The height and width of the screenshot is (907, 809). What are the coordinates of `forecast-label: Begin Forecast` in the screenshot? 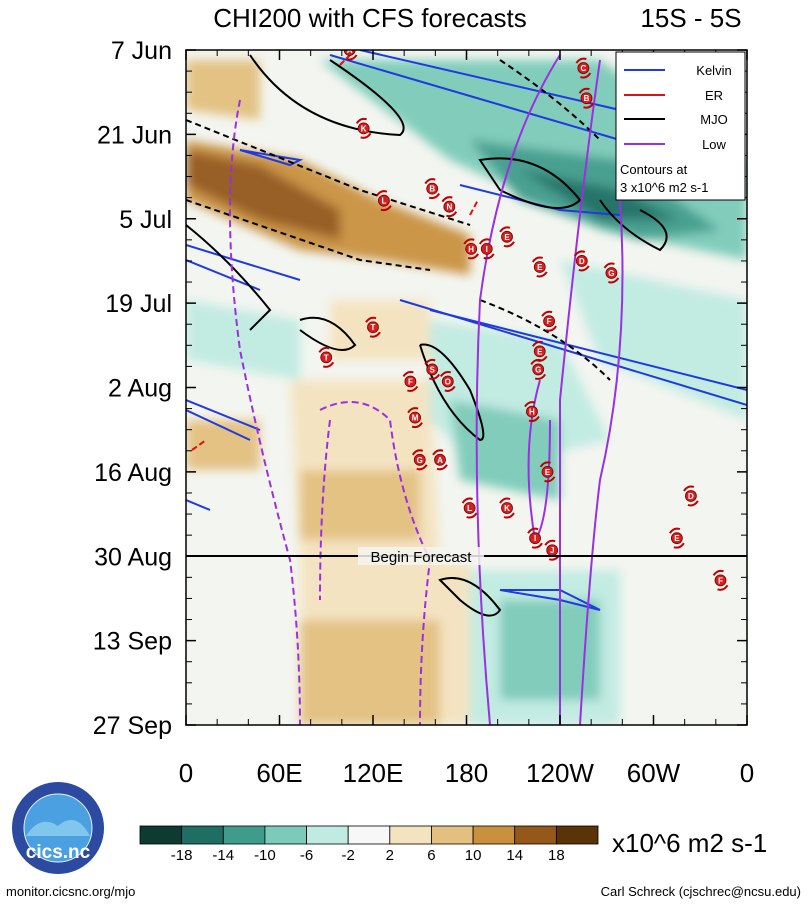 It's located at (422, 557).